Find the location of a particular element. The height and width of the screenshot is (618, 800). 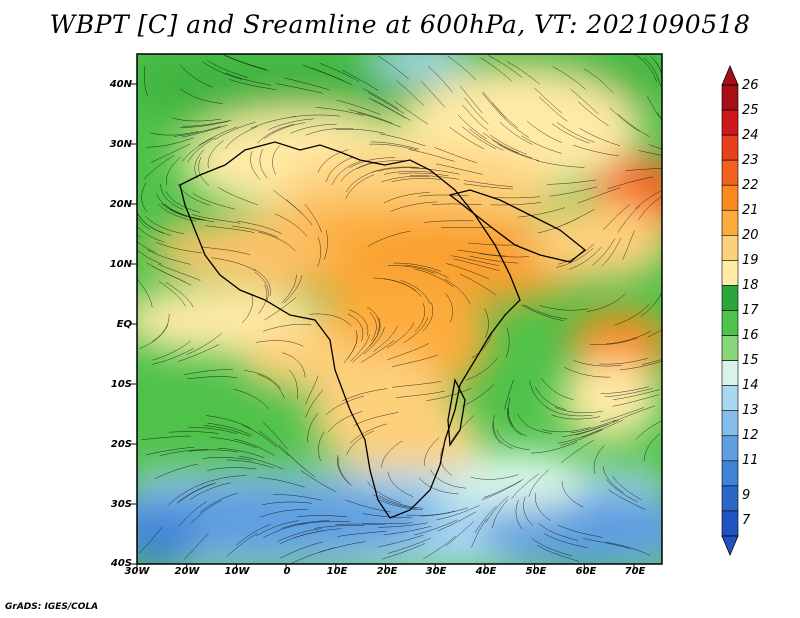

colorbar-label: 16 is located at coordinates (750, 335).